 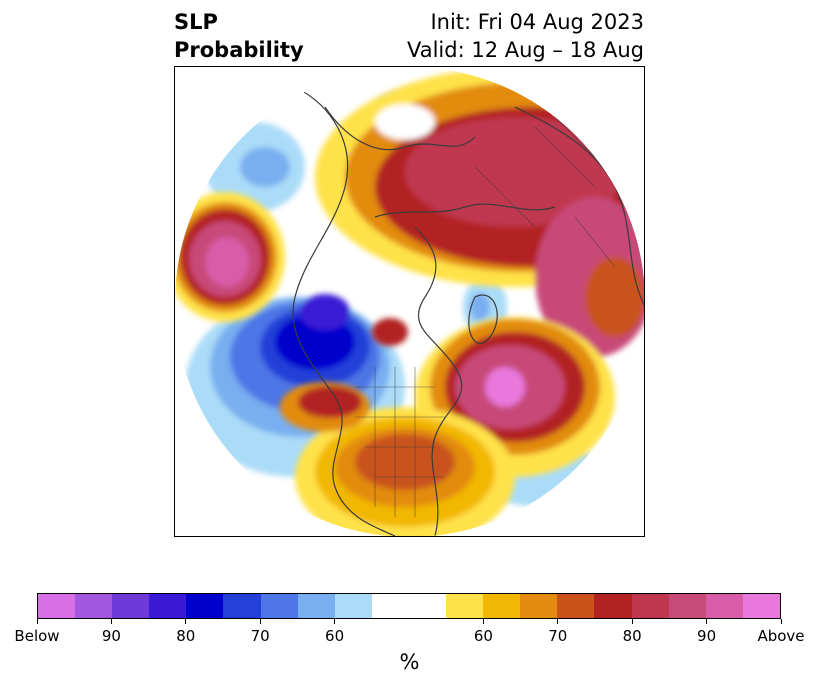 I want to click on chart-title-left: SLP Probability, so click(x=239, y=36).